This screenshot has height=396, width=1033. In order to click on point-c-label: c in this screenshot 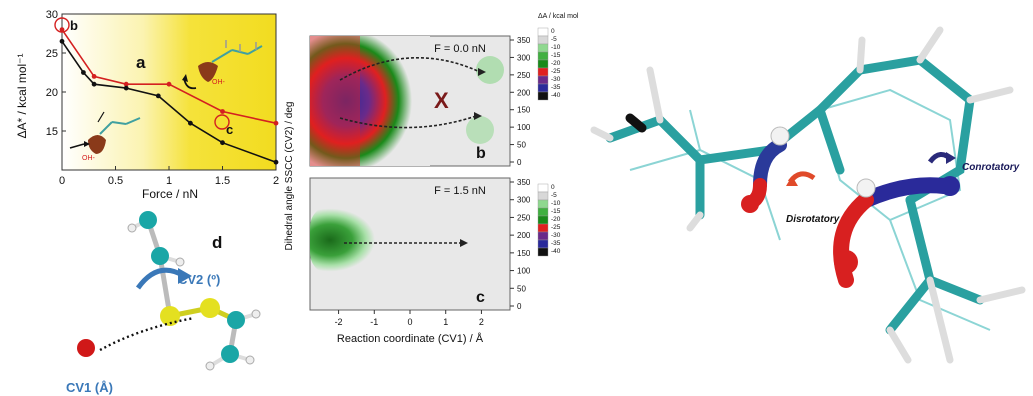, I will do `click(229, 129)`.